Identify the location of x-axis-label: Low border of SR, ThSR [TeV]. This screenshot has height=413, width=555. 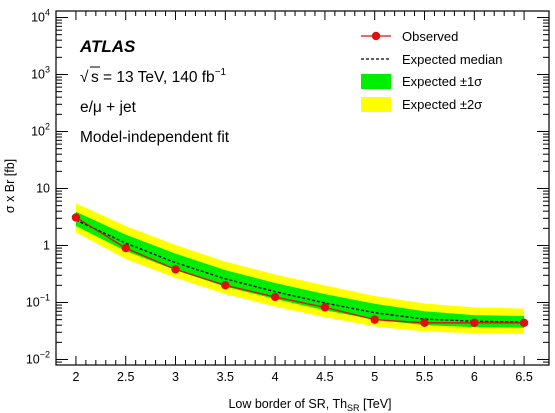
(309, 405).